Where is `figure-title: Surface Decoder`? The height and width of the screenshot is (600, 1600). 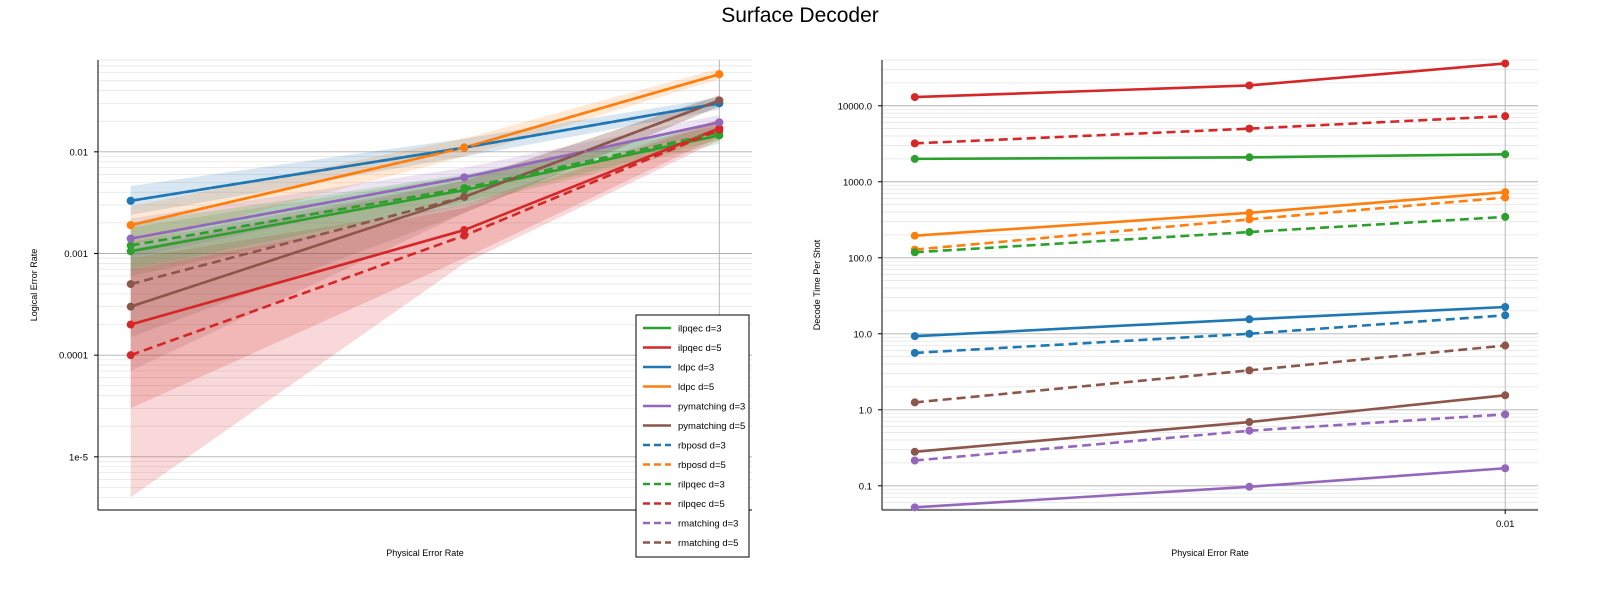 figure-title: Surface Decoder is located at coordinates (800, 15).